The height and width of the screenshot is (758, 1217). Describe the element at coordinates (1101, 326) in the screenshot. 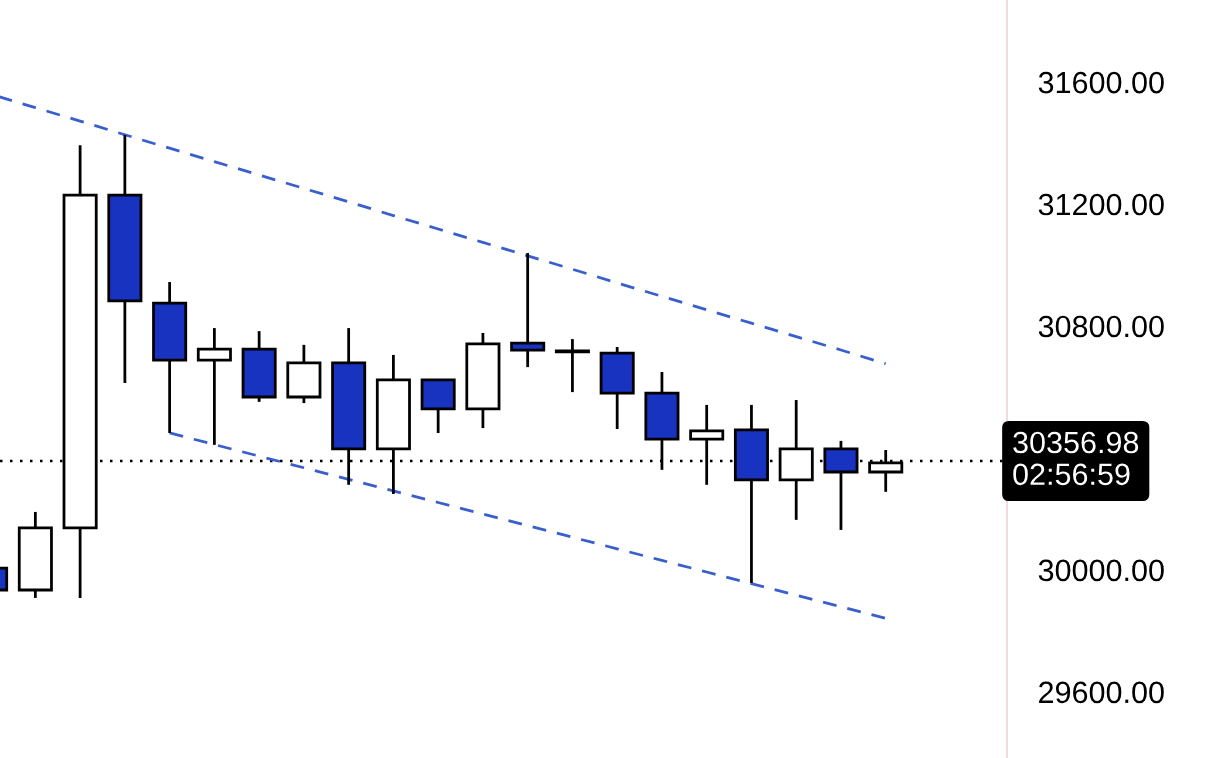

I see `y-tick-label: 30800.00` at that location.